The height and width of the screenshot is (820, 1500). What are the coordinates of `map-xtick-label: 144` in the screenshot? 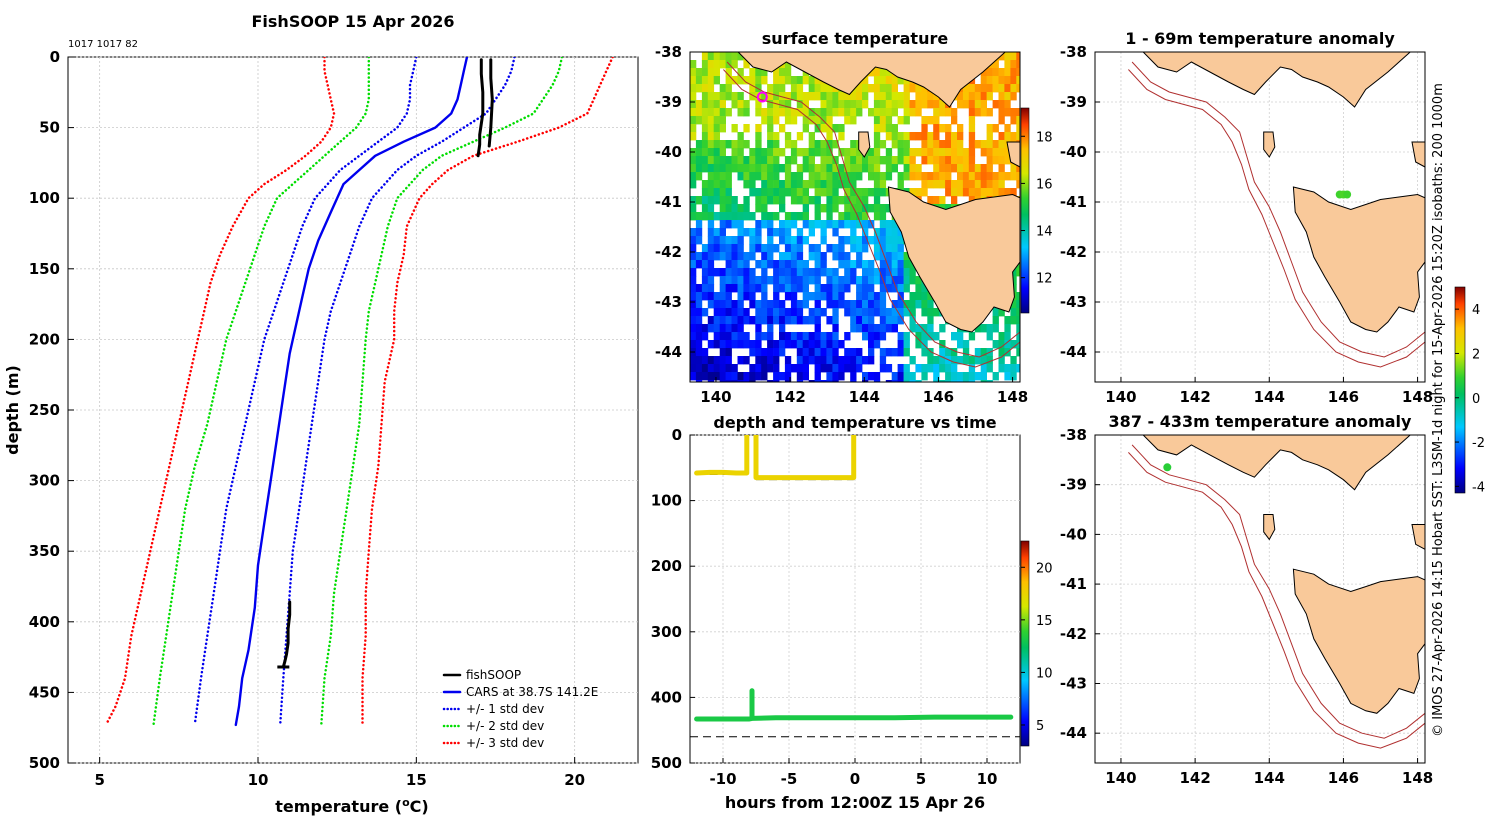 It's located at (864, 397).